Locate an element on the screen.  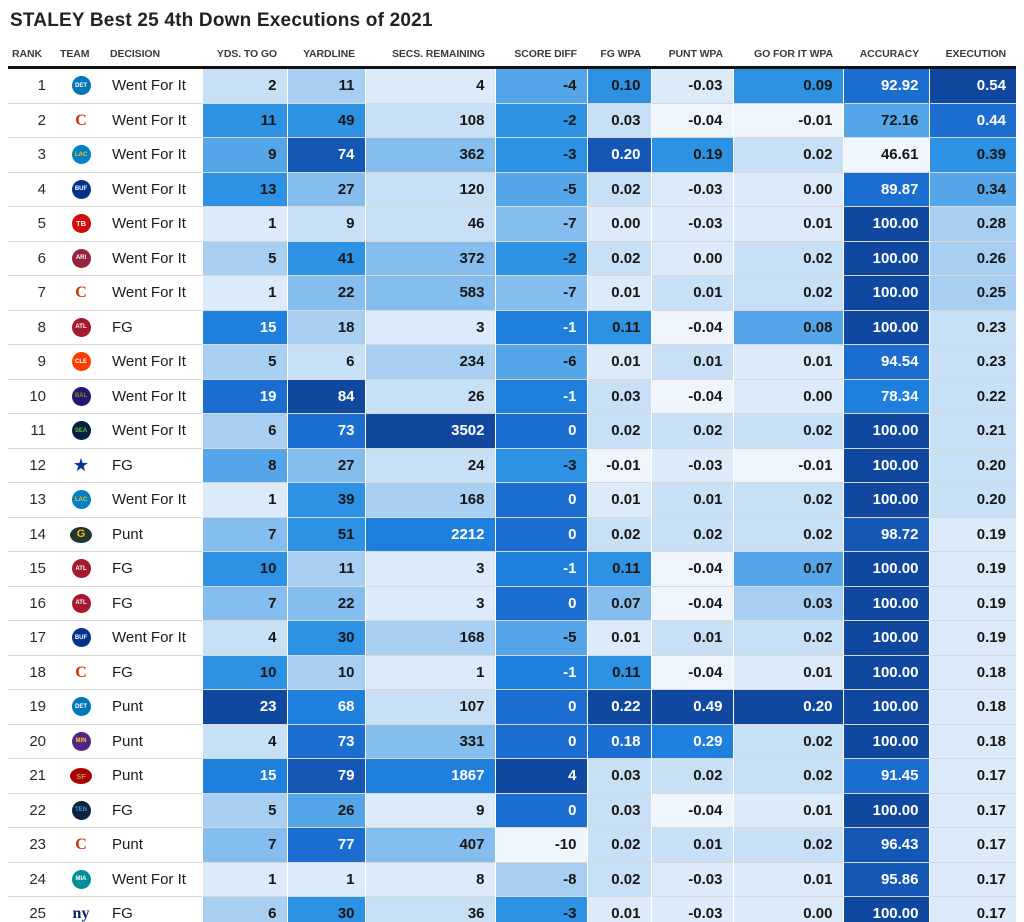
col-header-score_diff: SCORE DIFF is located at coordinates (545, 54).